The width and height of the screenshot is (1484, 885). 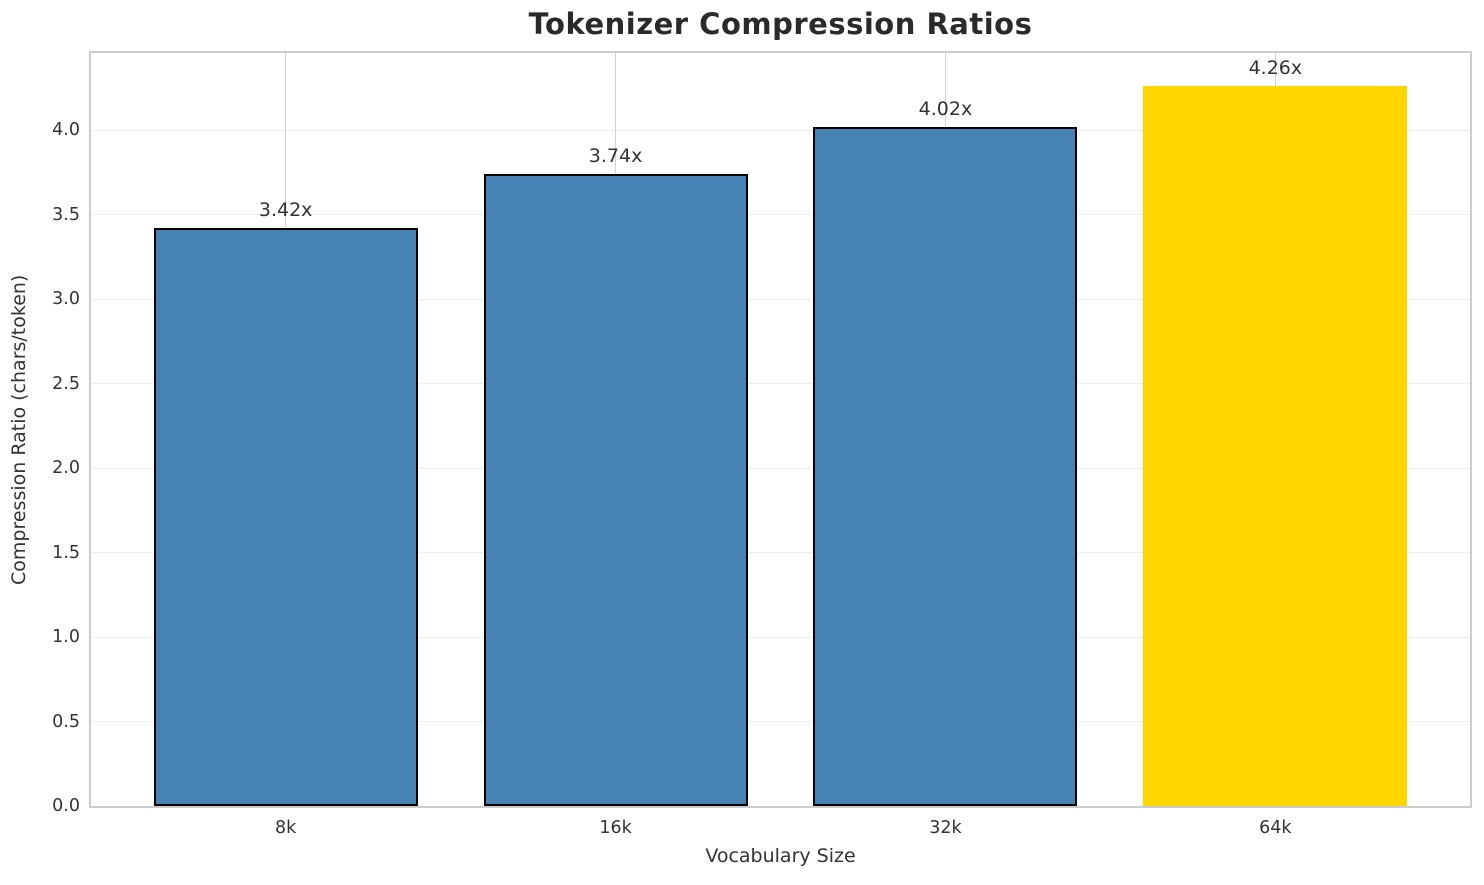 What do you see at coordinates (66, 721) in the screenshot?
I see `y-tick-label: 0.5` at bounding box center [66, 721].